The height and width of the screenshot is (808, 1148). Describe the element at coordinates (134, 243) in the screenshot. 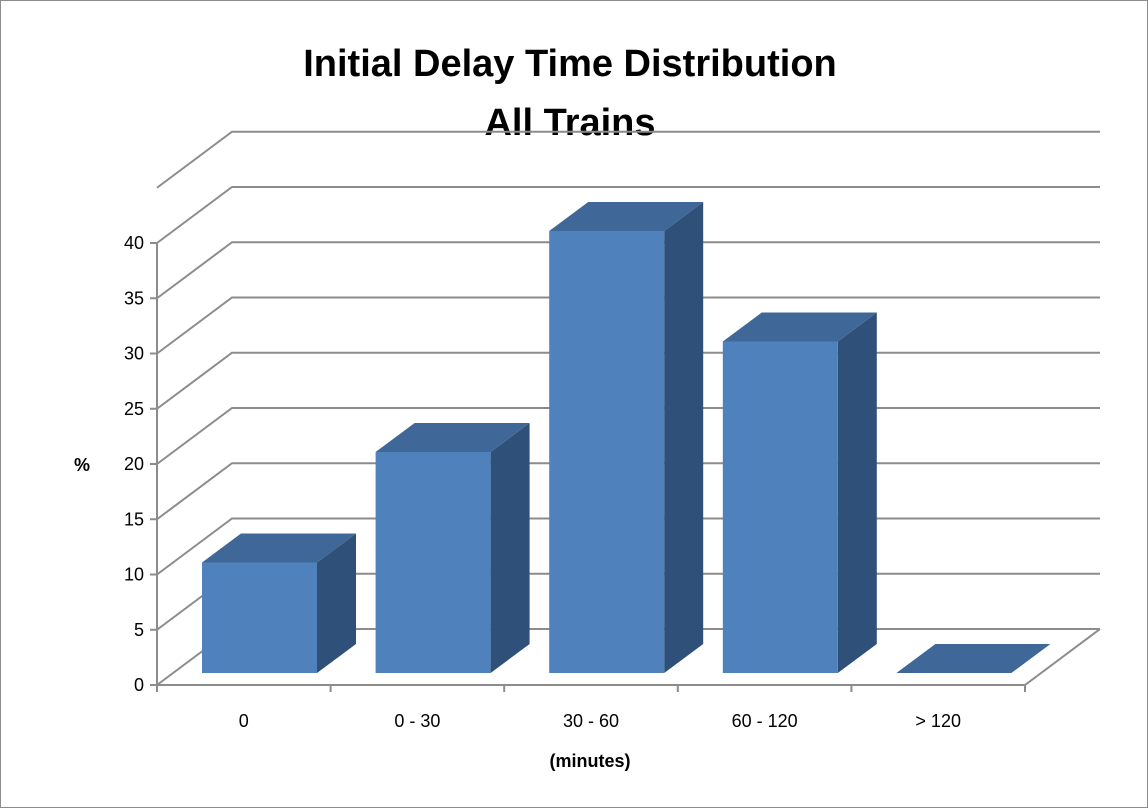

I see `y-tick-label: 40` at that location.